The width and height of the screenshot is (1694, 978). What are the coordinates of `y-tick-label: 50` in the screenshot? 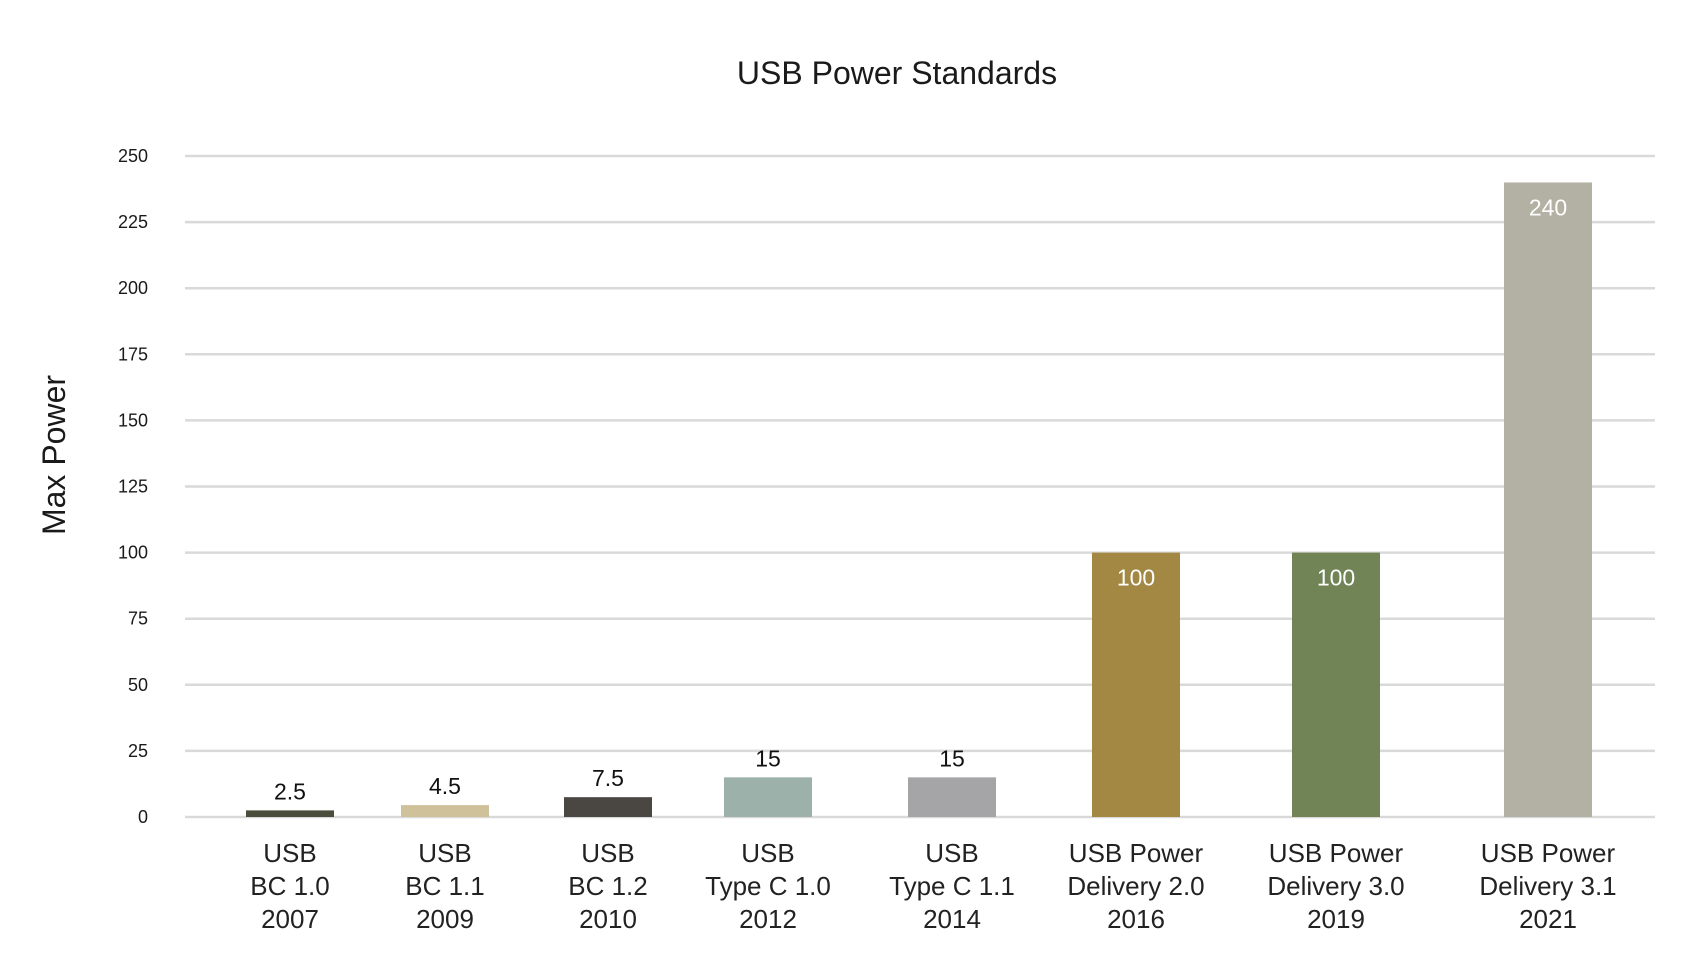 It's located at (138, 685).